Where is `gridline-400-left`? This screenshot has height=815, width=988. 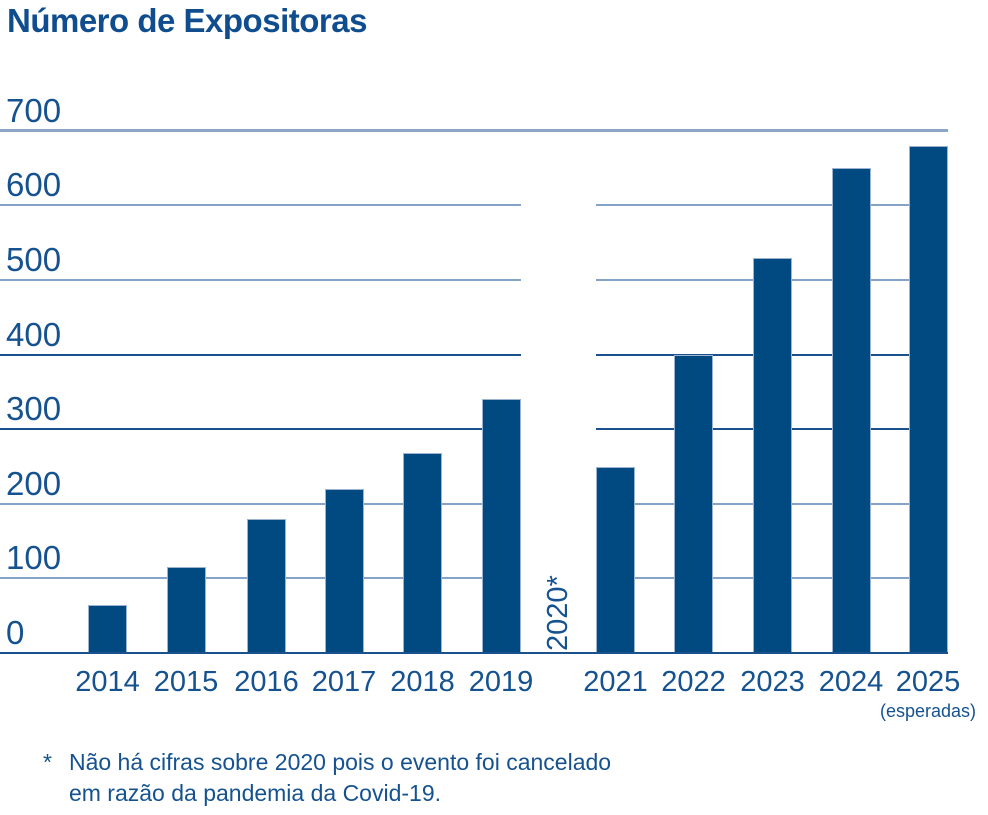
gridline-400-left is located at coordinates (260, 354).